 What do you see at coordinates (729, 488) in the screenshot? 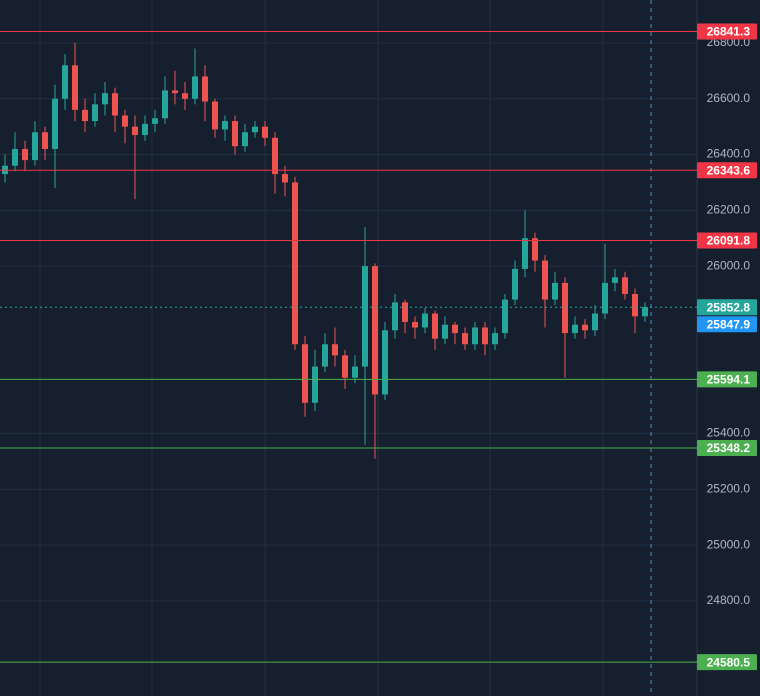
I see `y-tick-label: 25200.0` at bounding box center [729, 488].